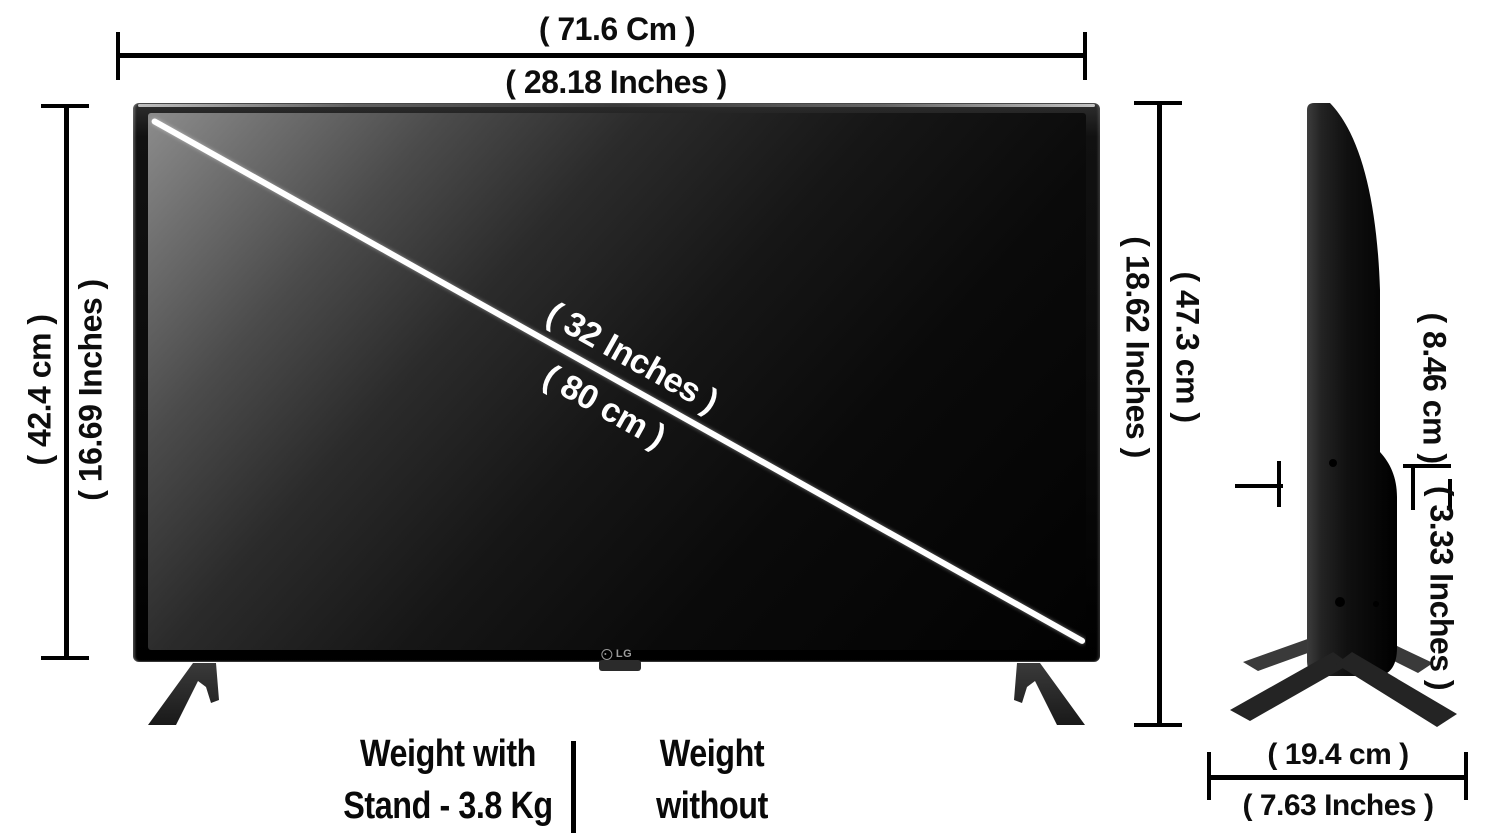  What do you see at coordinates (1466, 776) in the screenshot?
I see `stand-depth-tick-right` at bounding box center [1466, 776].